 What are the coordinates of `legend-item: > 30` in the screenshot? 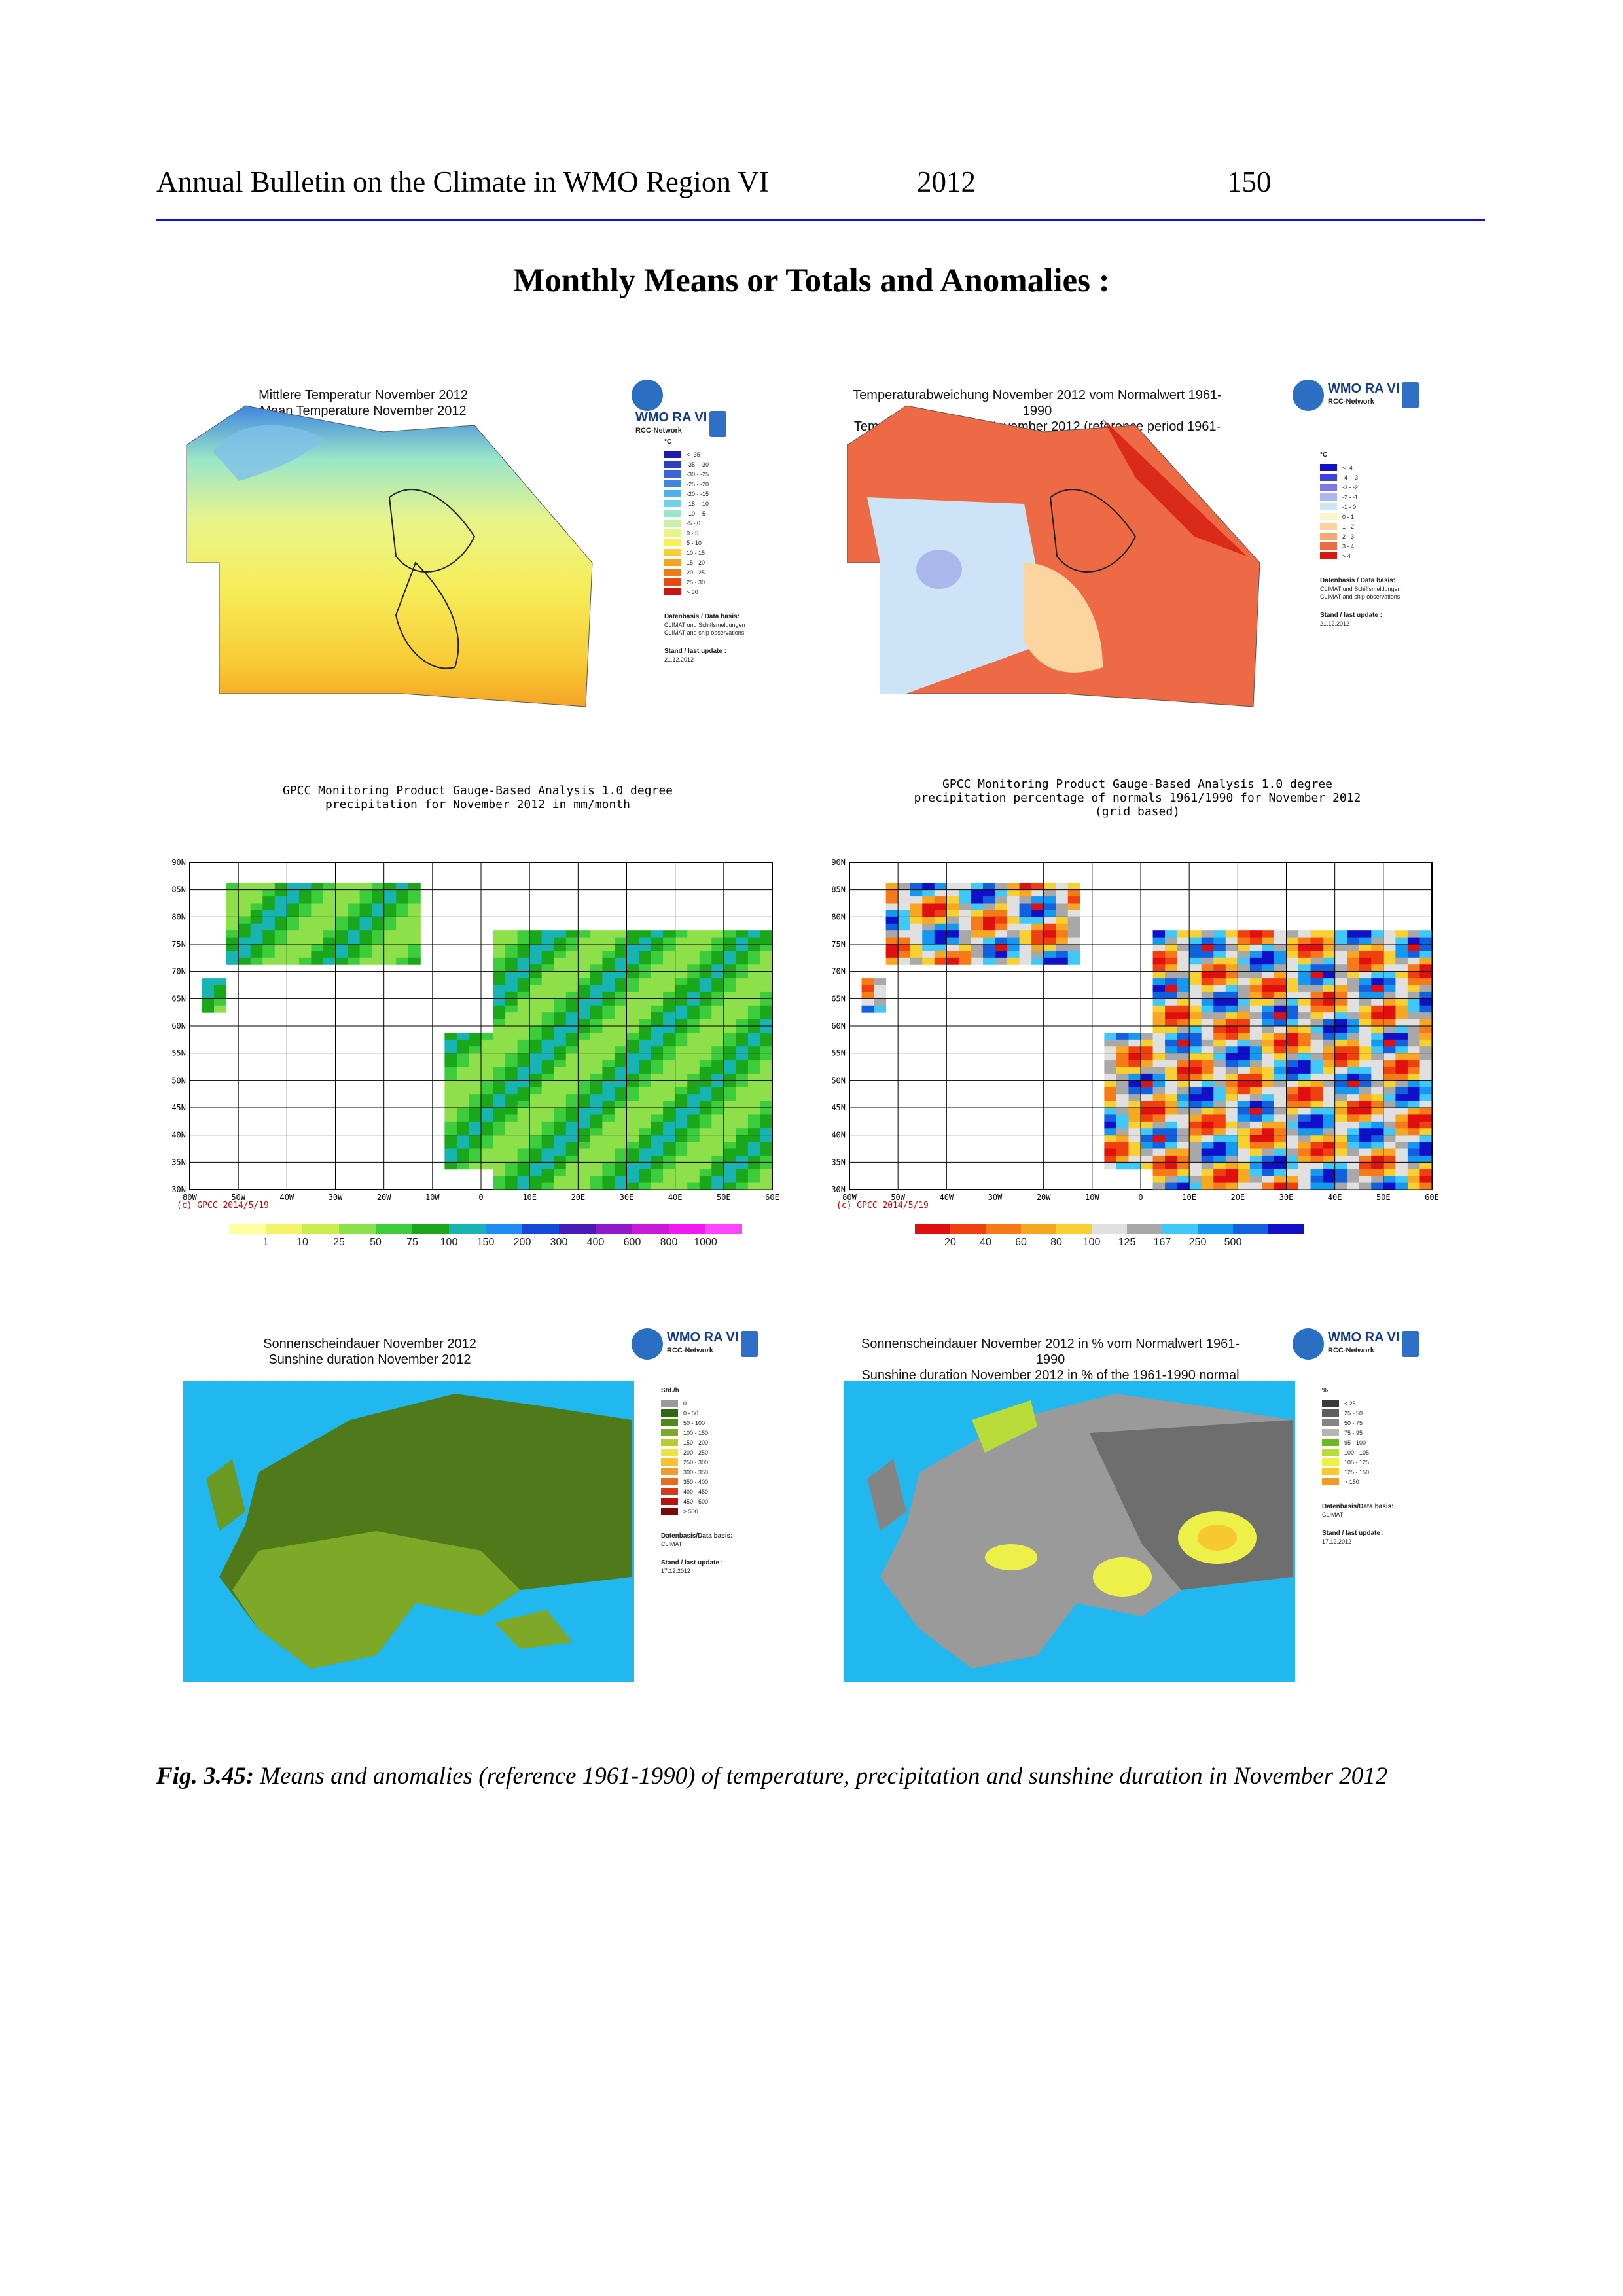 It's located at (710, 592).